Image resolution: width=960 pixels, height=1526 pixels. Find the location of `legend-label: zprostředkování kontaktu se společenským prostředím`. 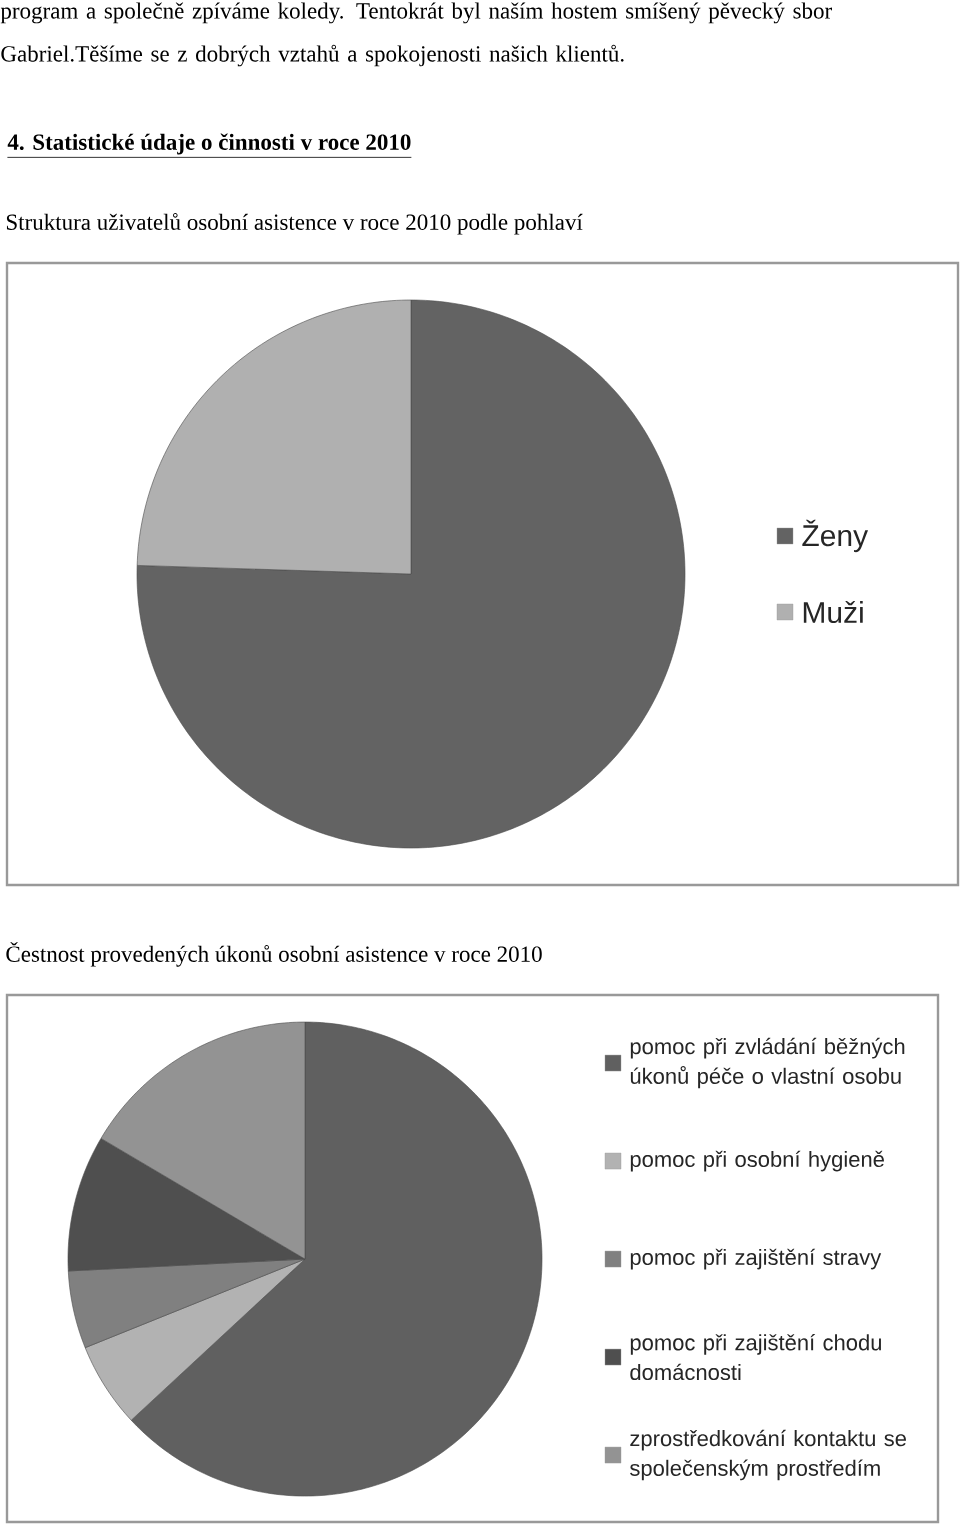

legend-label: zprostředkování kontaktu se společenským prostředím is located at coordinates (768, 1455).